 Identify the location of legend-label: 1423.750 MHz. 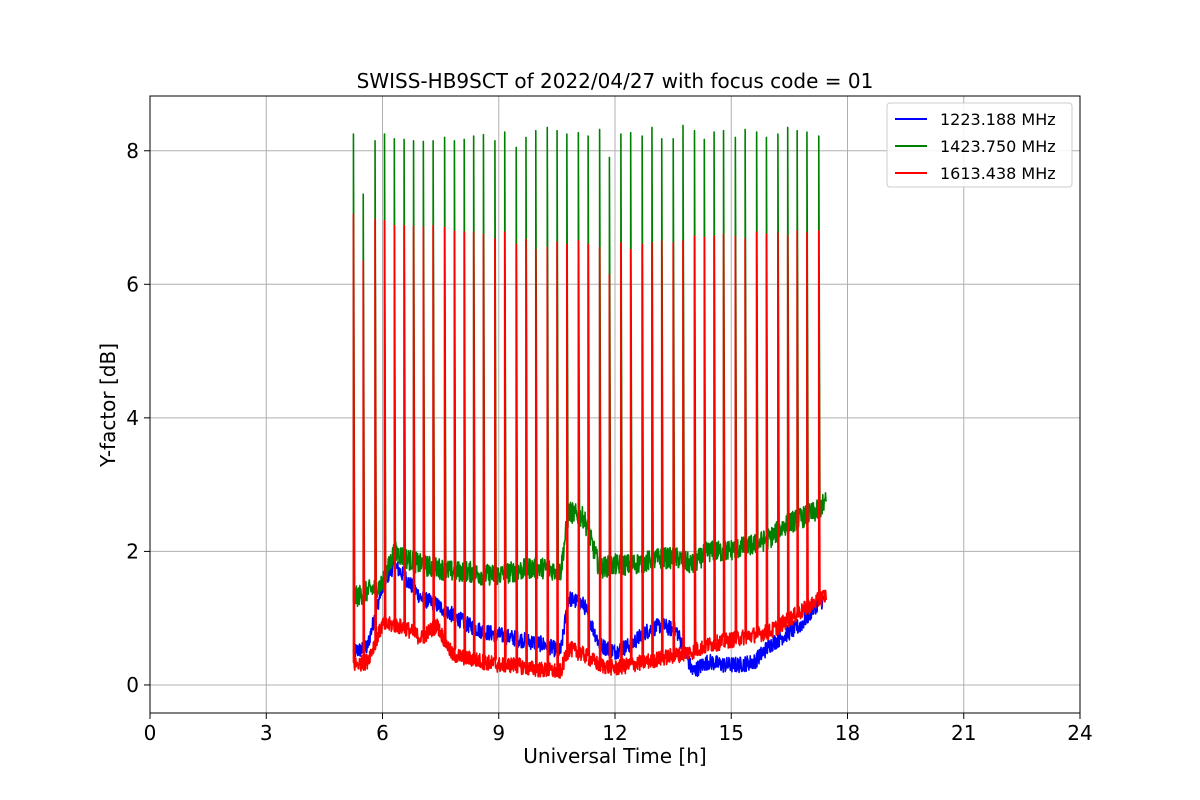
(998, 146).